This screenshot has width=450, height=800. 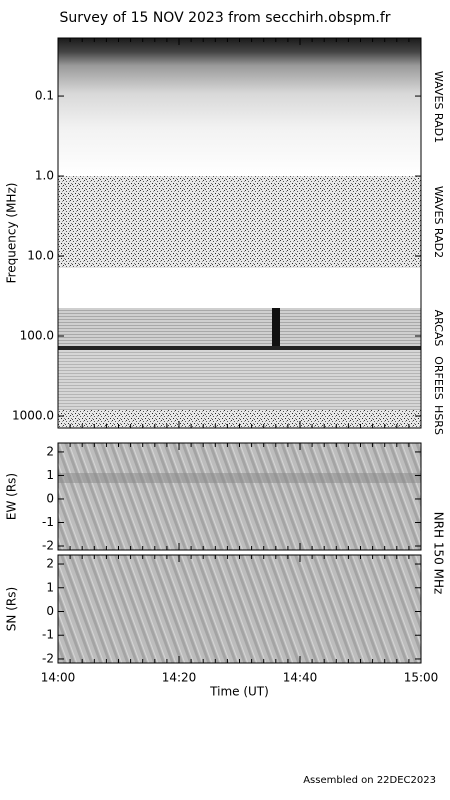 What do you see at coordinates (369, 780) in the screenshot?
I see `footer: Assembled on 22DEC2023` at bounding box center [369, 780].